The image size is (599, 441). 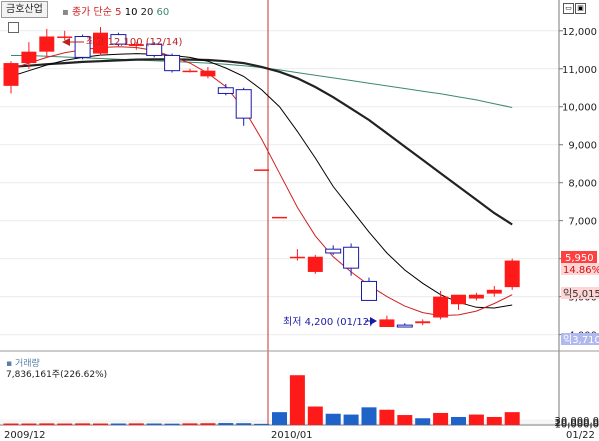 What do you see at coordinates (580, 8) in the screenshot?
I see `maximize-icon: ▣` at bounding box center [580, 8].